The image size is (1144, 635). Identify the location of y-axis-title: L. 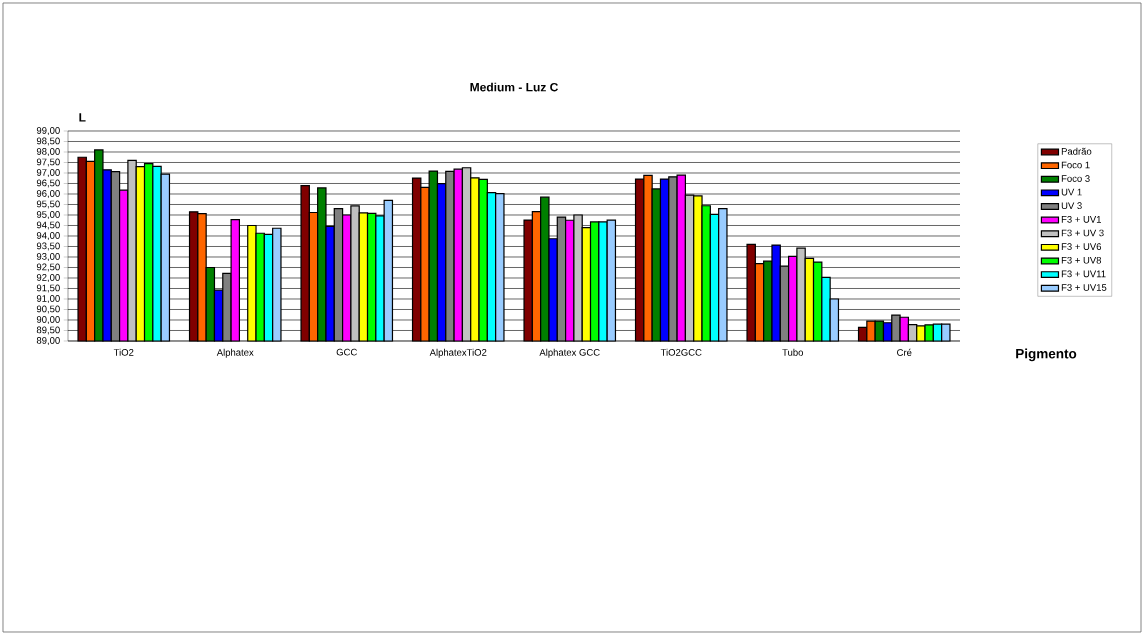
(82, 117).